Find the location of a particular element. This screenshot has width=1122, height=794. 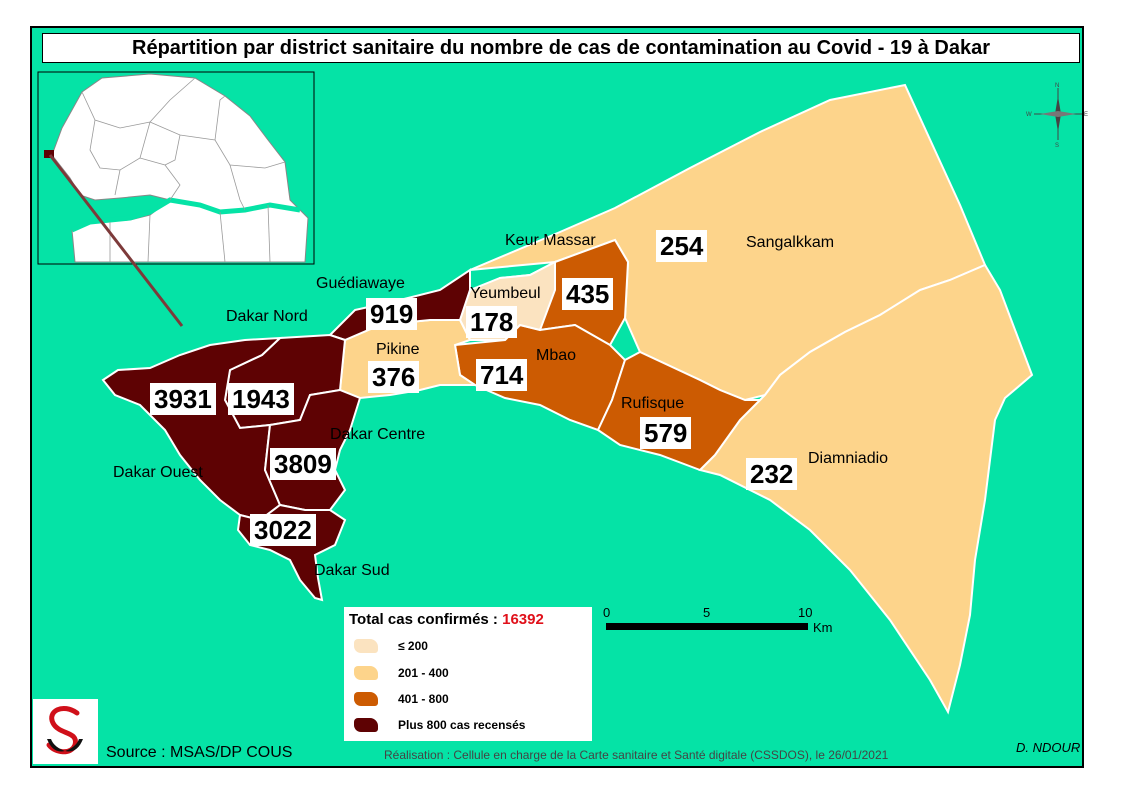

scale-tick-label: 0 is located at coordinates (607, 612).